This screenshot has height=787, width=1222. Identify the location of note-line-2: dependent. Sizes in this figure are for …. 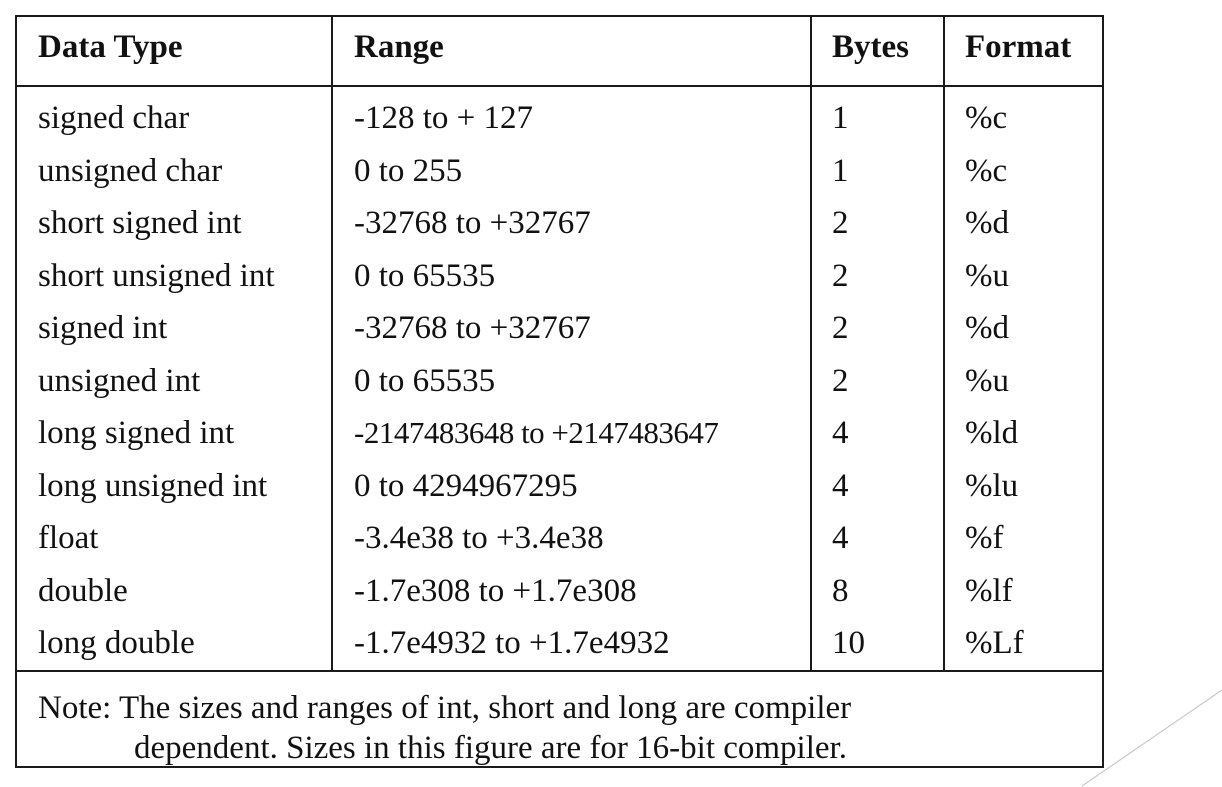
(490, 748).